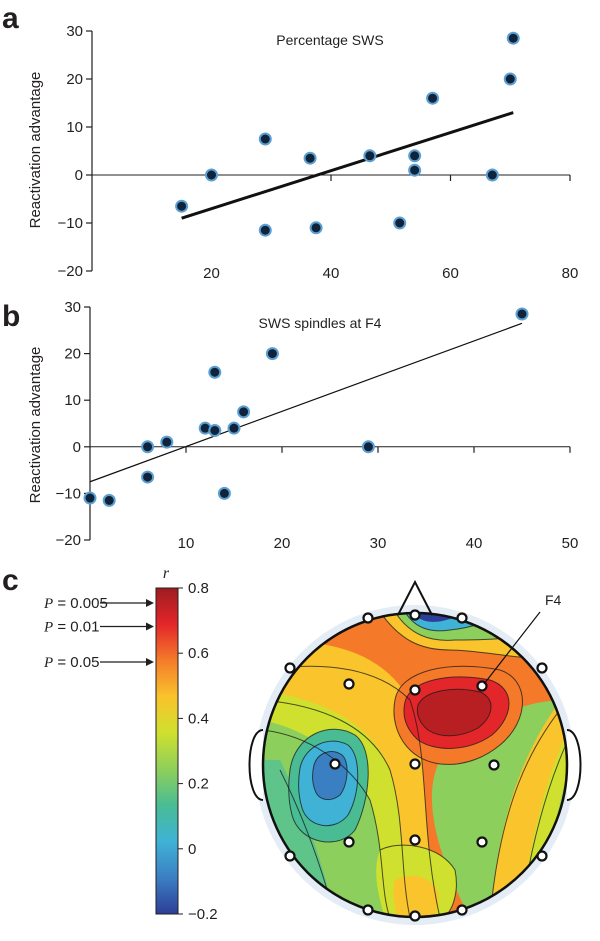 This screenshot has width=600, height=941. What do you see at coordinates (35, 425) in the screenshot?
I see `chart-b-ylabel: Reactivation advantage` at bounding box center [35, 425].